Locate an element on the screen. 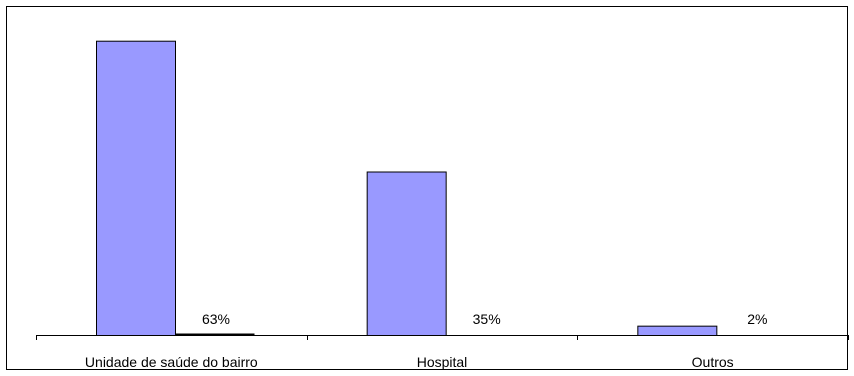 The height and width of the screenshot is (376, 854). x-ticks-layer is located at coordinates (442, 337).